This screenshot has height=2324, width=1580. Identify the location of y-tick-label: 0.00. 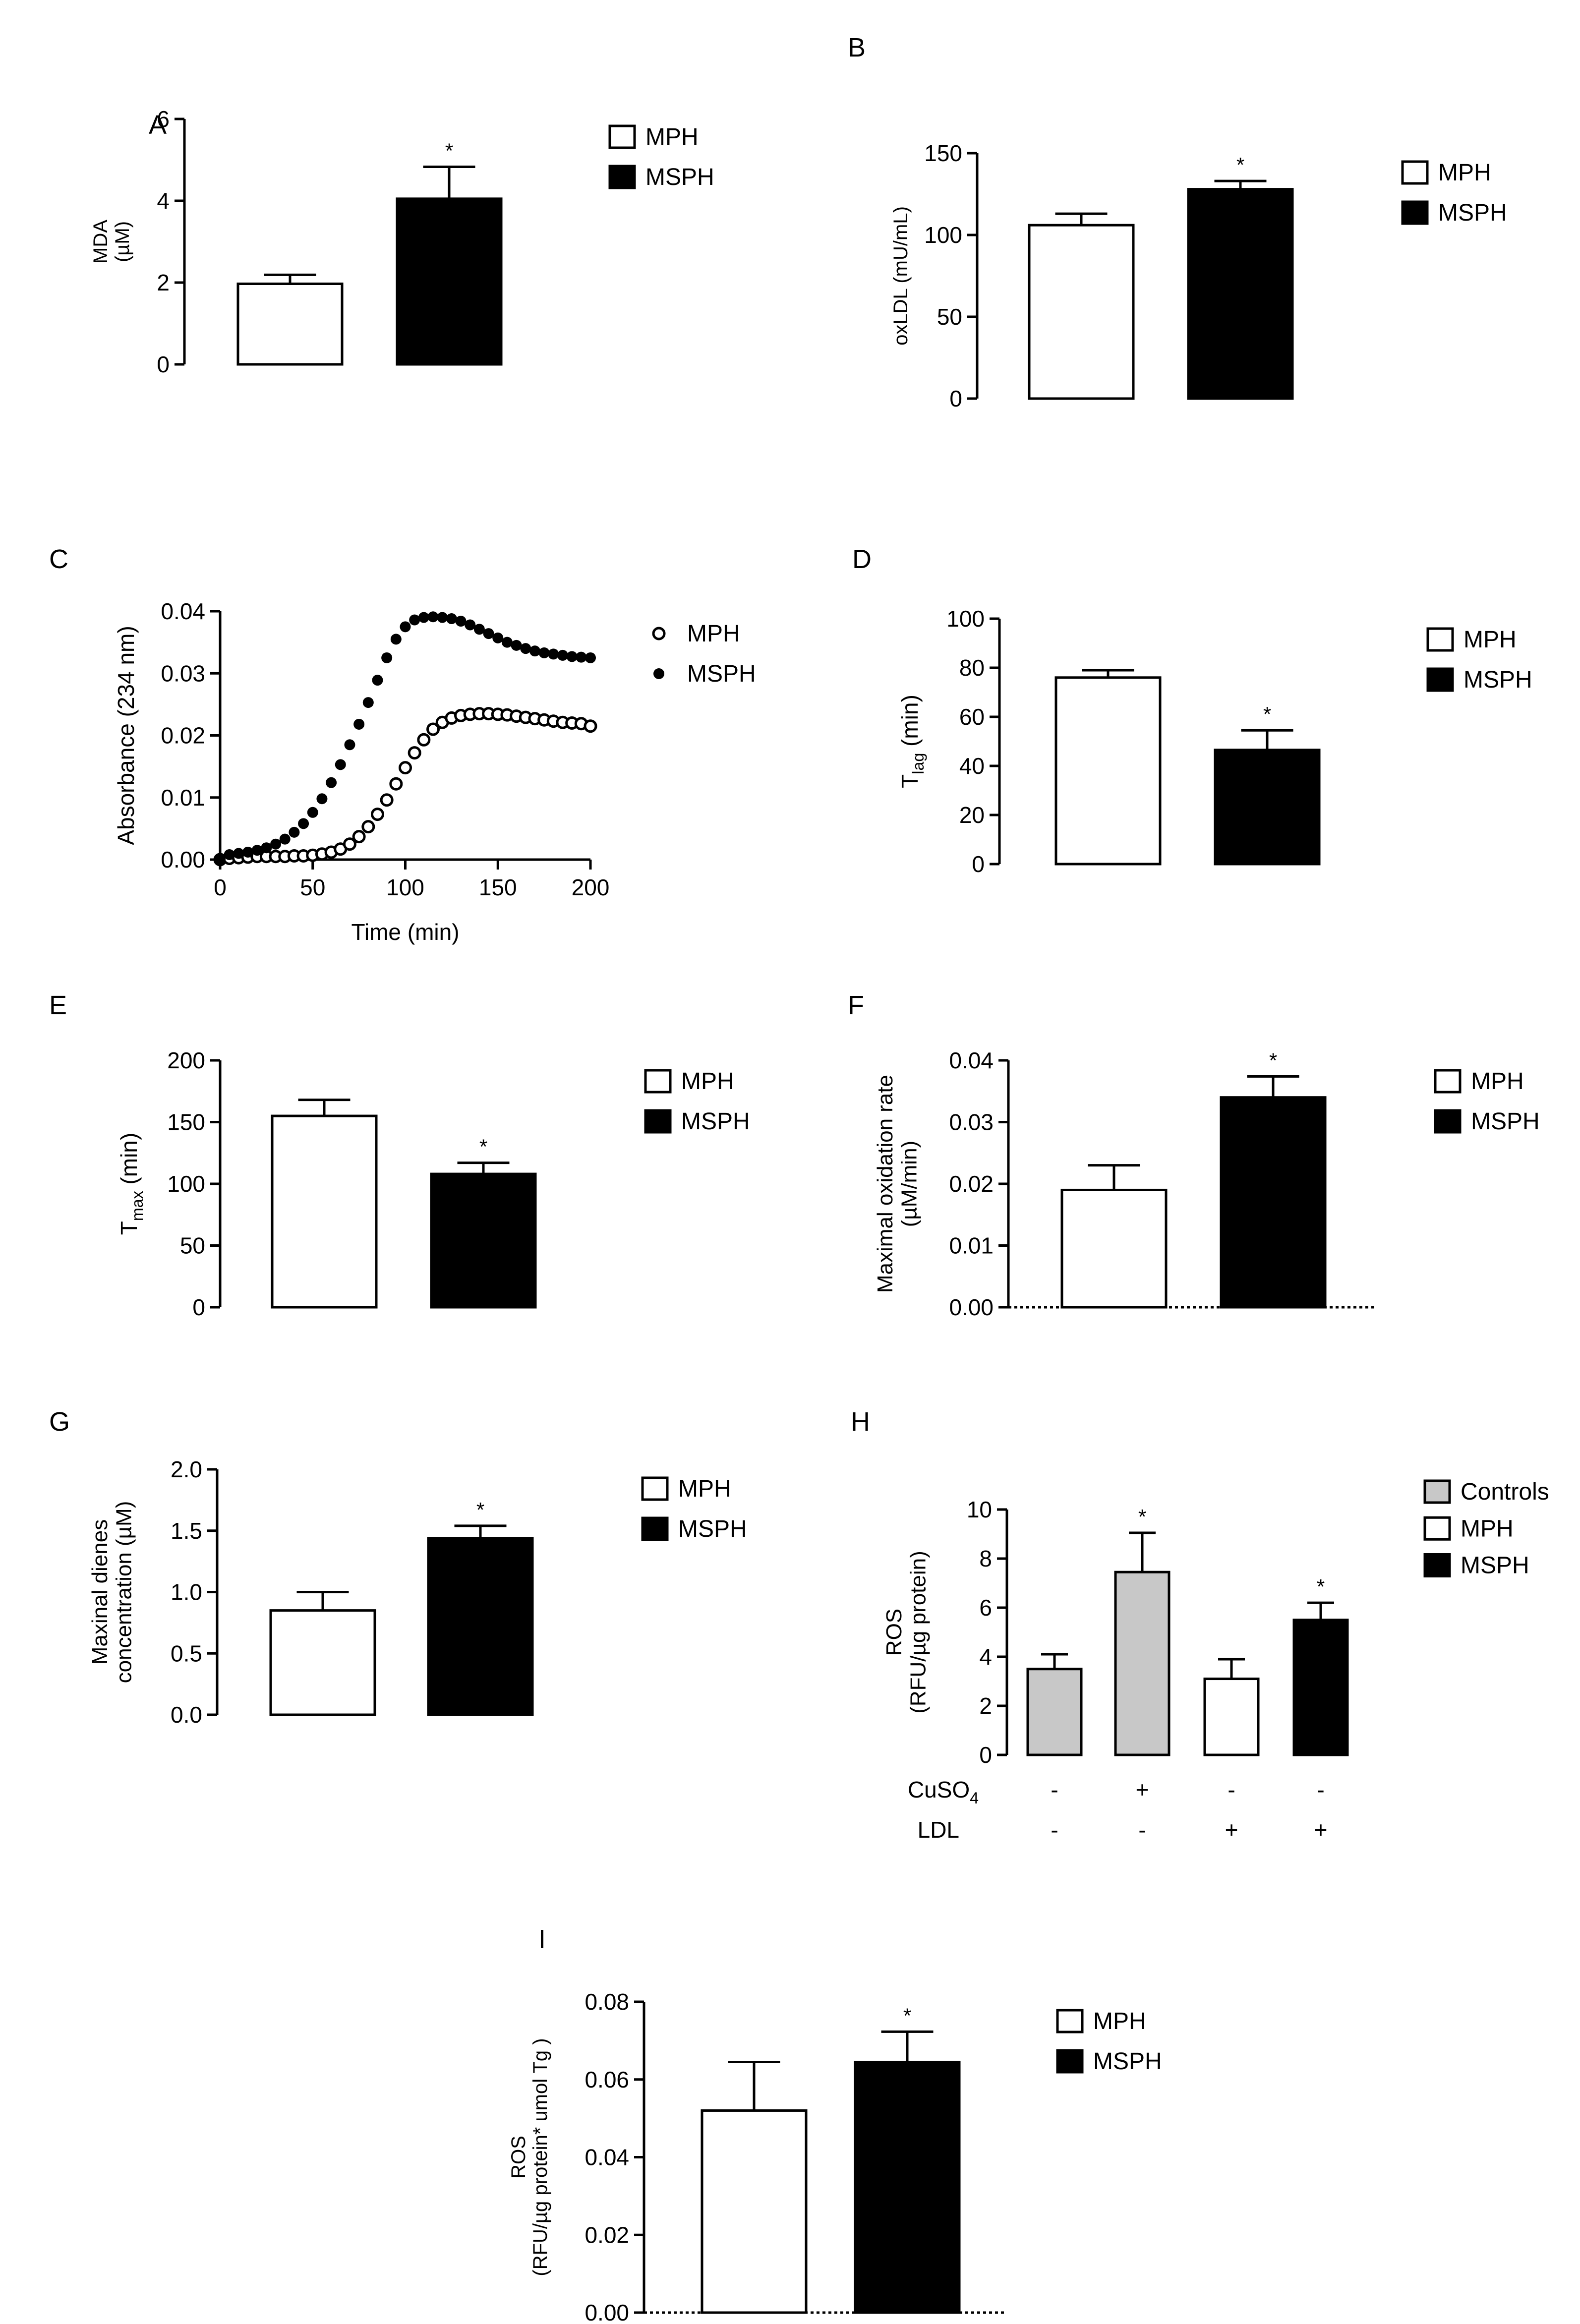
(607, 2312).